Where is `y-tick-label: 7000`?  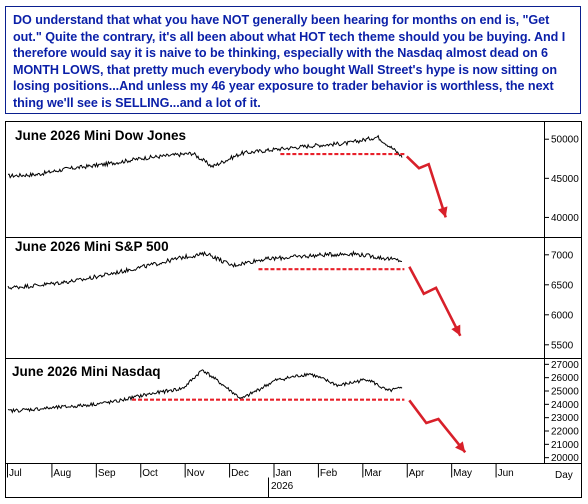 y-tick-label: 7000 is located at coordinates (562, 255).